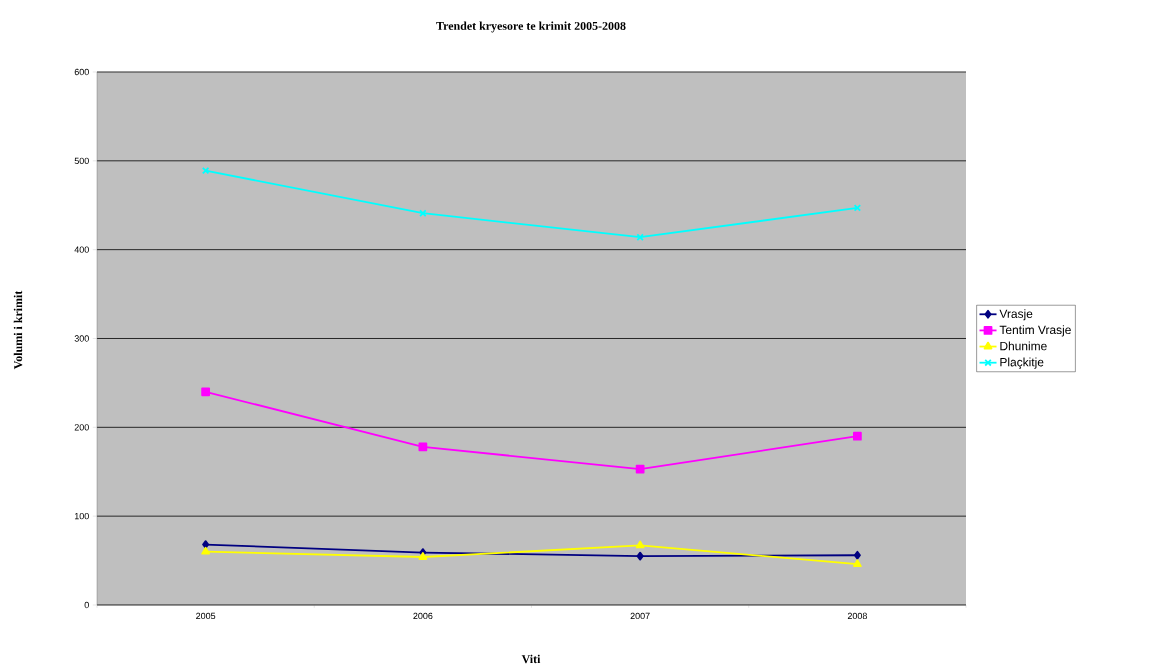 The width and height of the screenshot is (1151, 668). What do you see at coordinates (1023, 346) in the screenshot?
I see `legend-label: Dhunime` at bounding box center [1023, 346].